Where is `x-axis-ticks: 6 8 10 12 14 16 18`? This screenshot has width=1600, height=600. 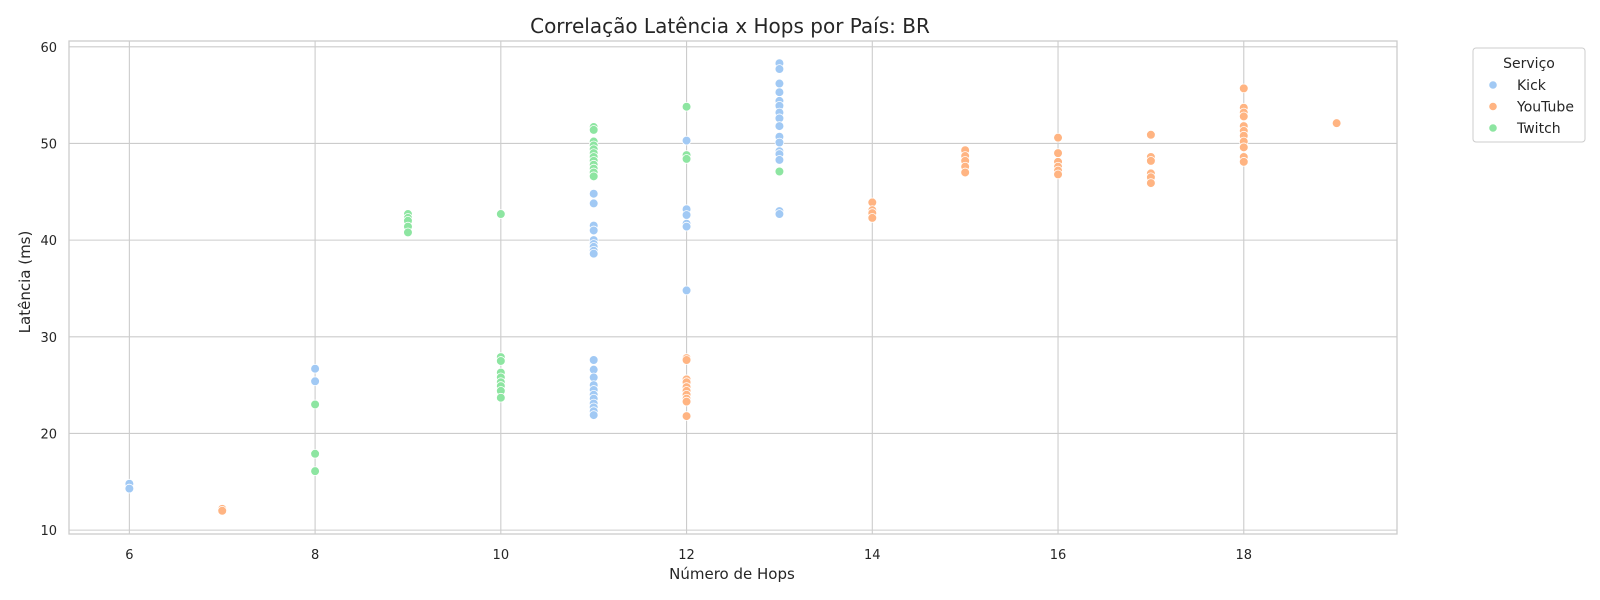
x-axis-ticks: 6 8 10 12 14 16 18 is located at coordinates (688, 555).